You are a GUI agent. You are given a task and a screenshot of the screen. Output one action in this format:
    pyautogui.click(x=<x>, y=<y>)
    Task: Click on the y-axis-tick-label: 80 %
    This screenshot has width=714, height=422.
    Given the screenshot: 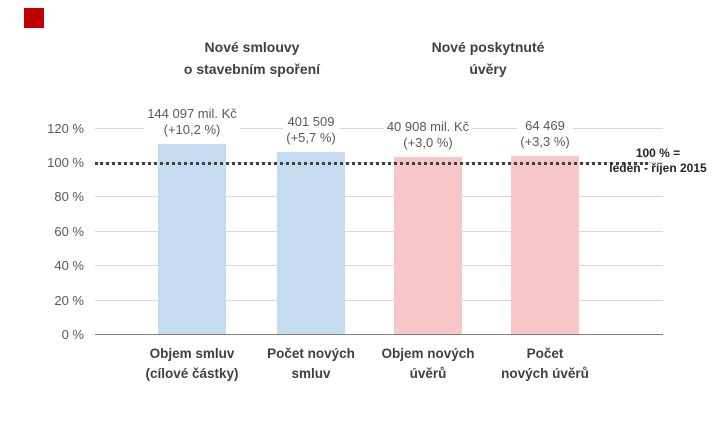 What is the action you would take?
    pyautogui.click(x=69, y=197)
    